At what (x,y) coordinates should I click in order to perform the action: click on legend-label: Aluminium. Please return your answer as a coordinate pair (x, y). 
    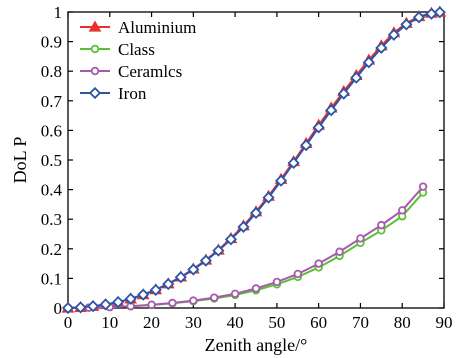
    Looking at the image, I should click on (157, 27).